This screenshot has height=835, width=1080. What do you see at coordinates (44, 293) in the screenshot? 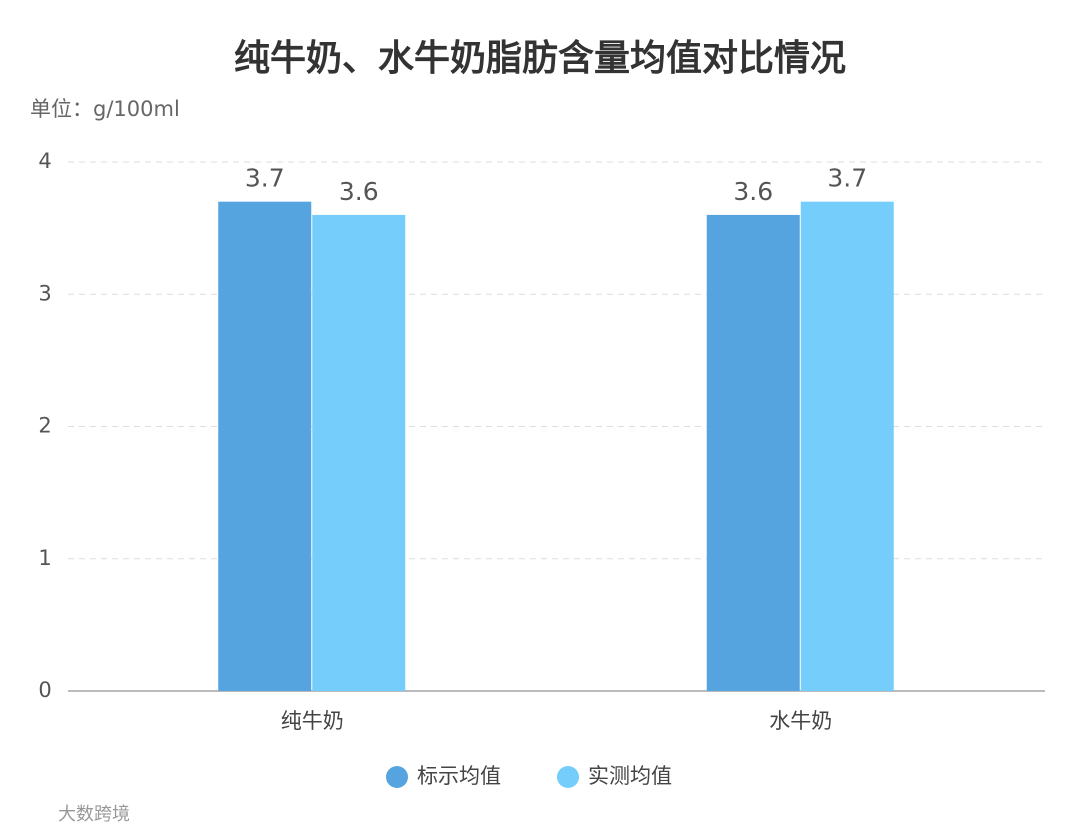
I see `y-tick-label: 3` at bounding box center [44, 293].